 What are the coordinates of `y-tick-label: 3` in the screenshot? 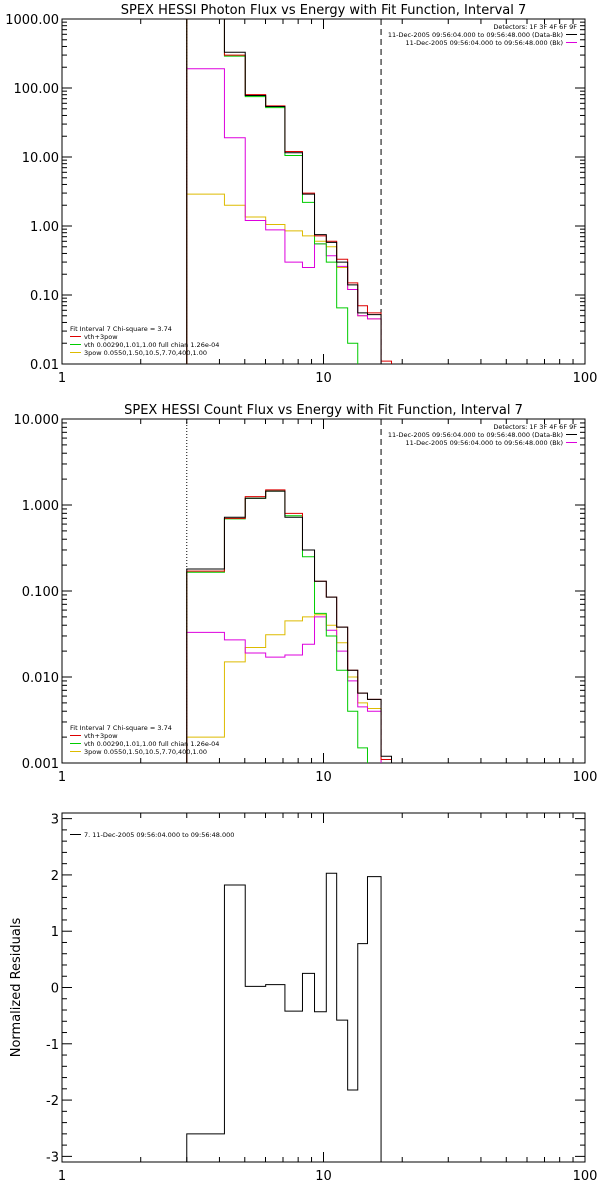 It's located at (55, 820).